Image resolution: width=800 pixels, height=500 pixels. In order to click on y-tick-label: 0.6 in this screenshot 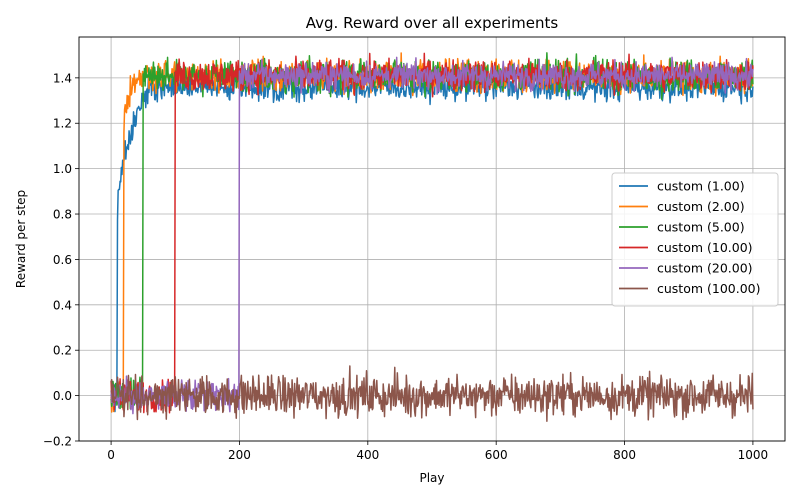, I will do `click(62, 260)`.